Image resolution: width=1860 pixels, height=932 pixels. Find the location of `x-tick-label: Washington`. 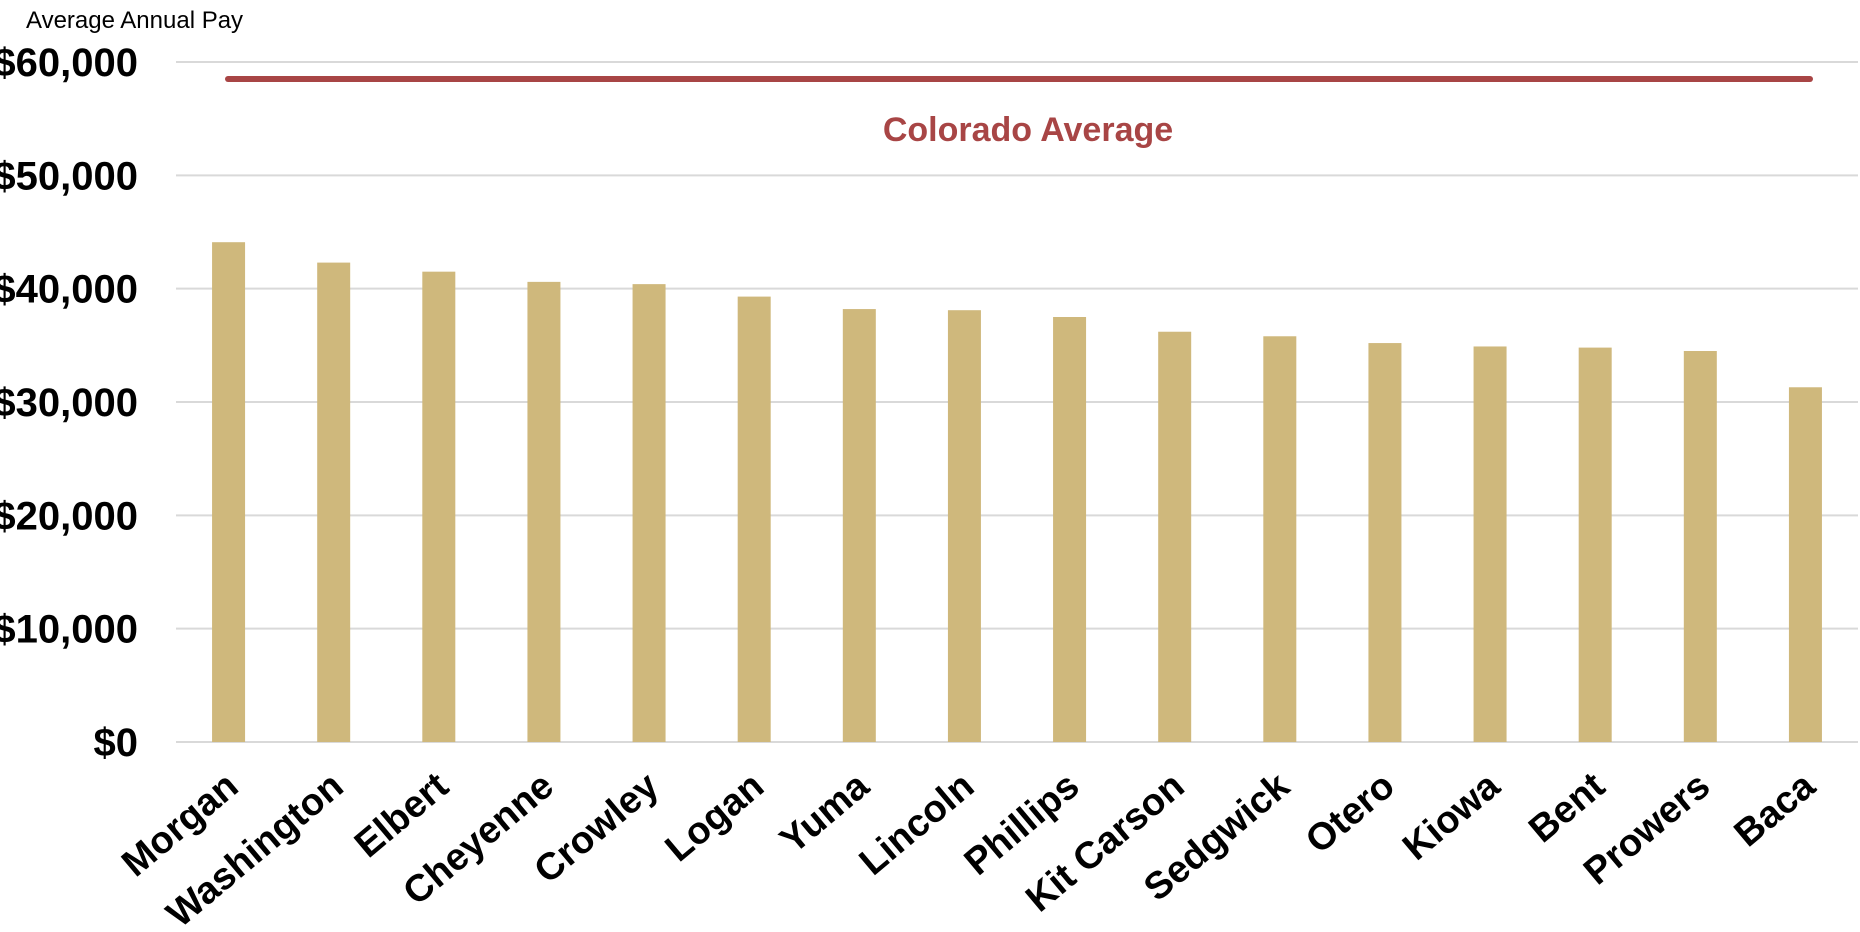

x-tick-label: Washington is located at coordinates (255, 848).